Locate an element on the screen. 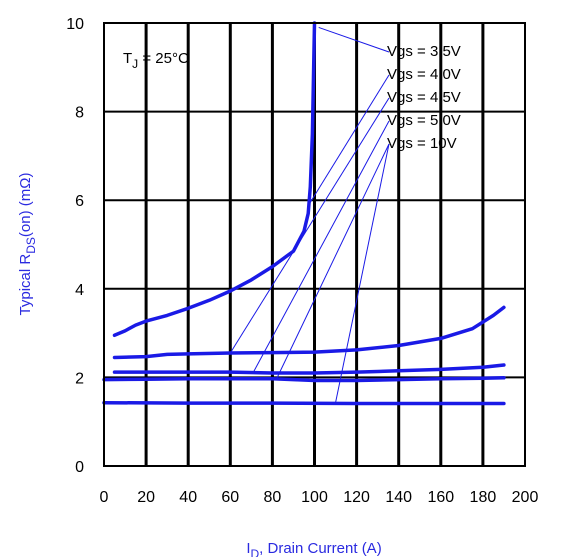  temperature-annotation: TJ = 25°C is located at coordinates (156, 60).